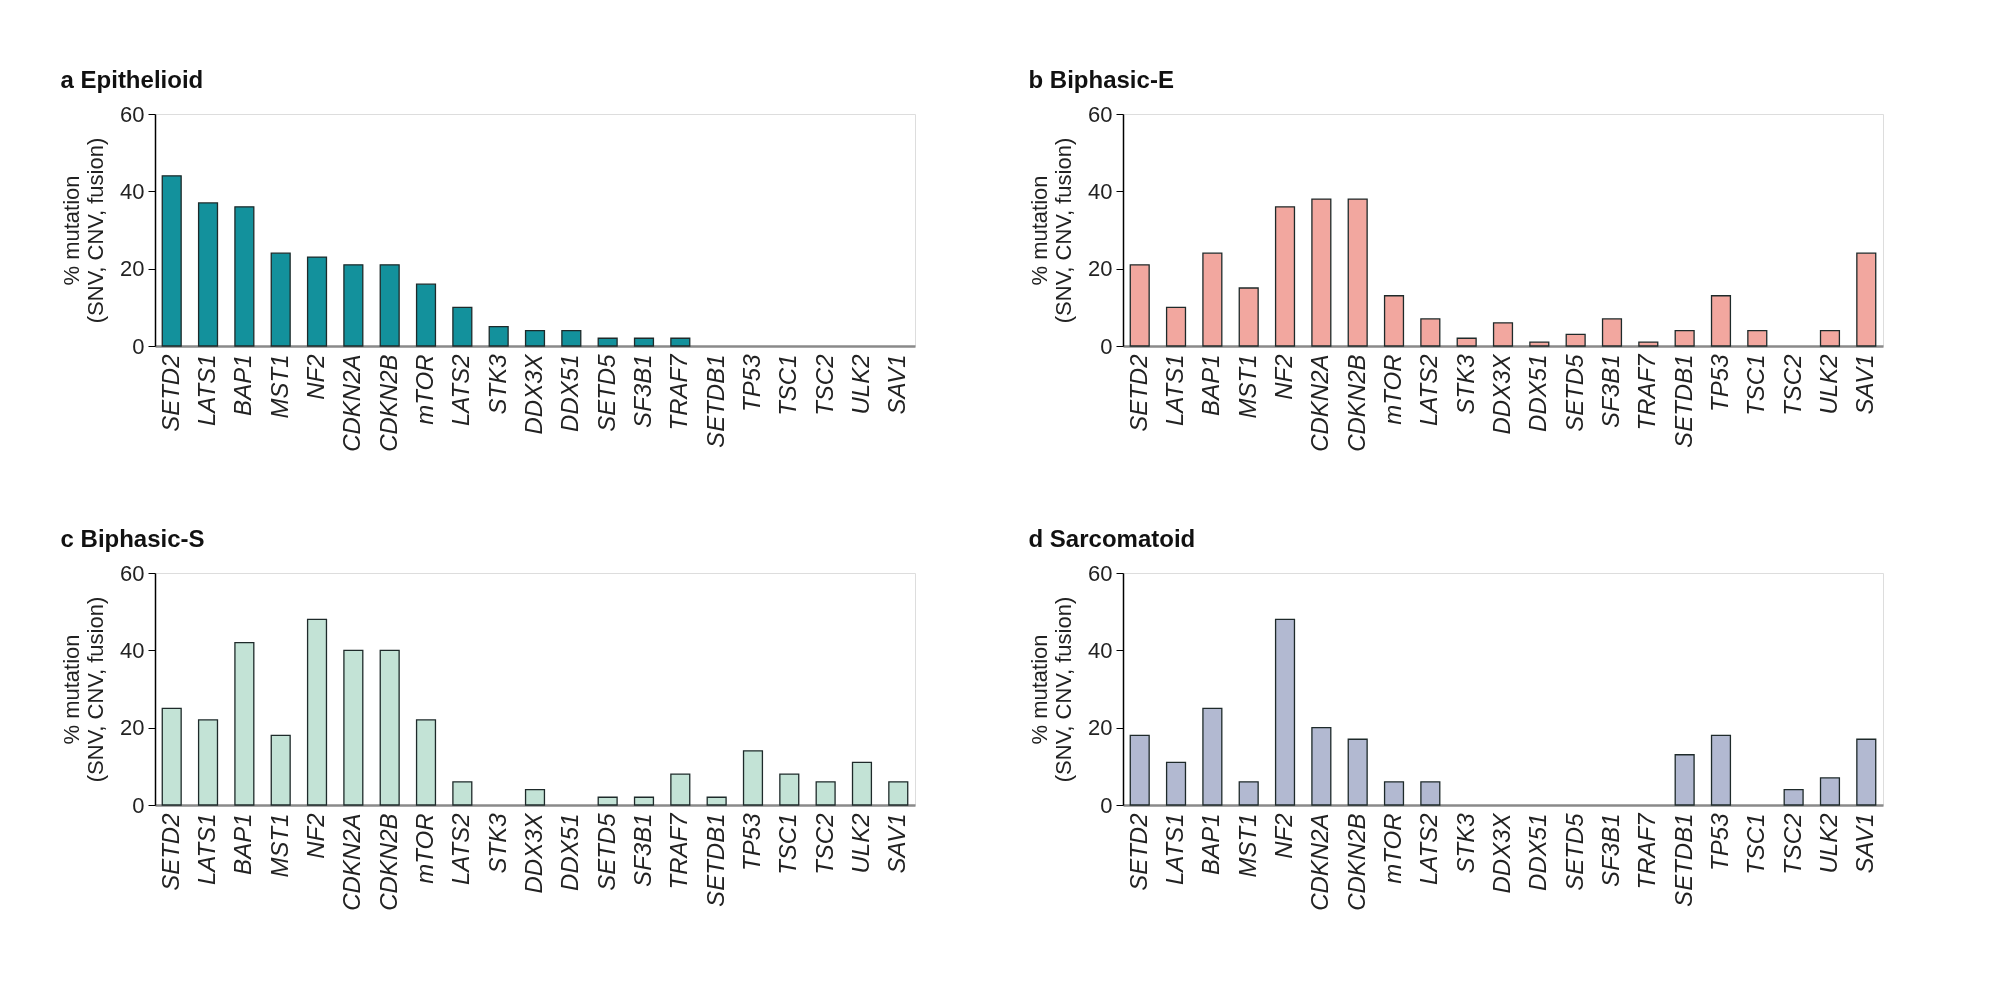 Image resolution: width=1995 pixels, height=1007 pixels. Describe the element at coordinates (1100, 573) in the screenshot. I see `y-tick-label: 60` at that location.